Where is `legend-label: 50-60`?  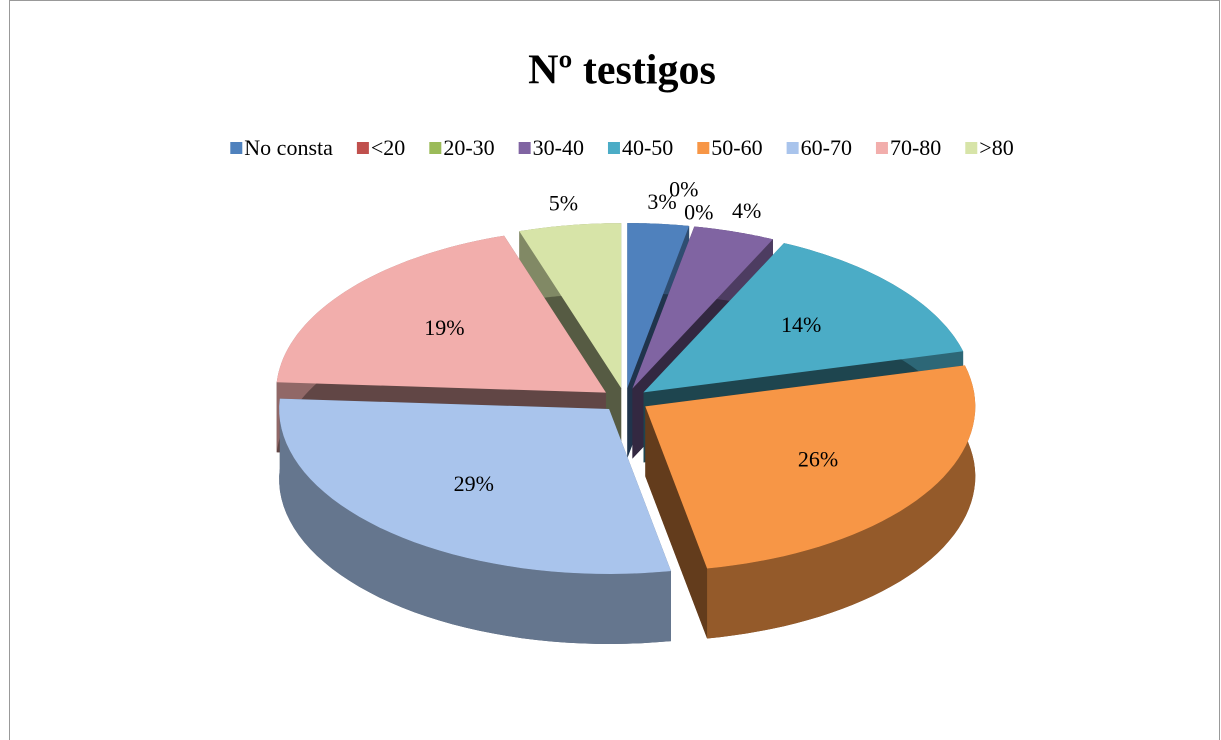
legend-label: 50-60 is located at coordinates (736, 147).